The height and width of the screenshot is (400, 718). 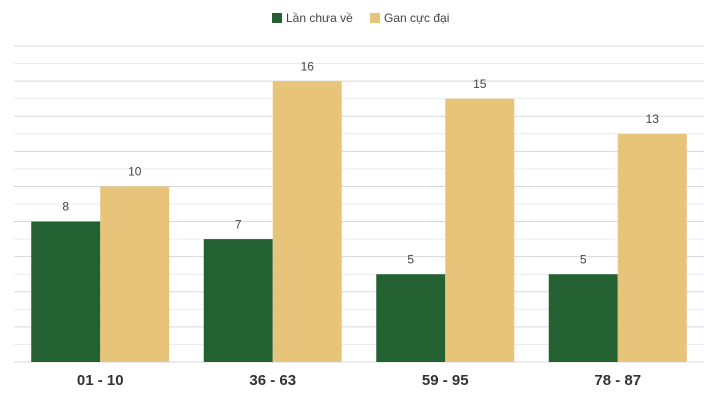 I want to click on data-label: 7, so click(x=238, y=224).